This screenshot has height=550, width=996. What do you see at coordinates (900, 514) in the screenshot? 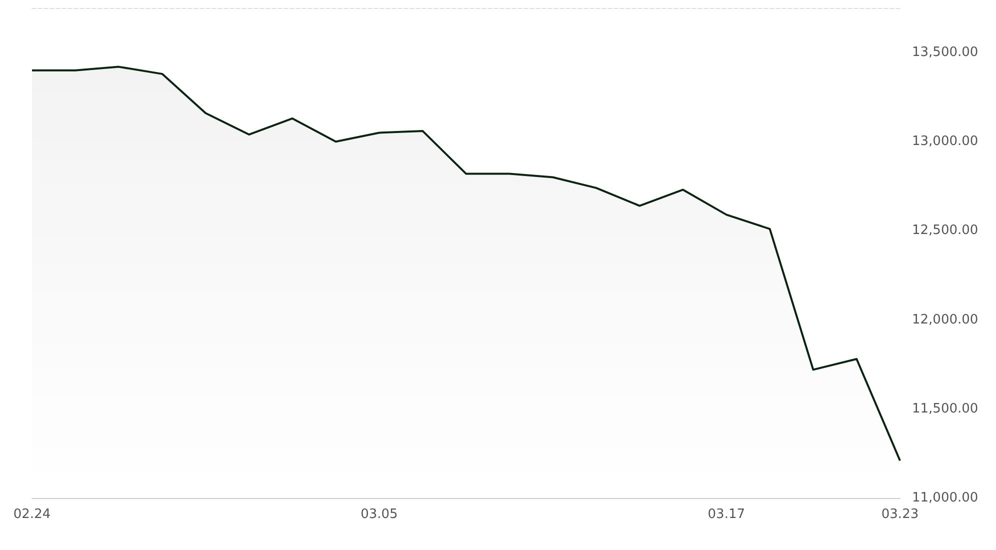
I see `x-tick-label: 03.23` at bounding box center [900, 514].